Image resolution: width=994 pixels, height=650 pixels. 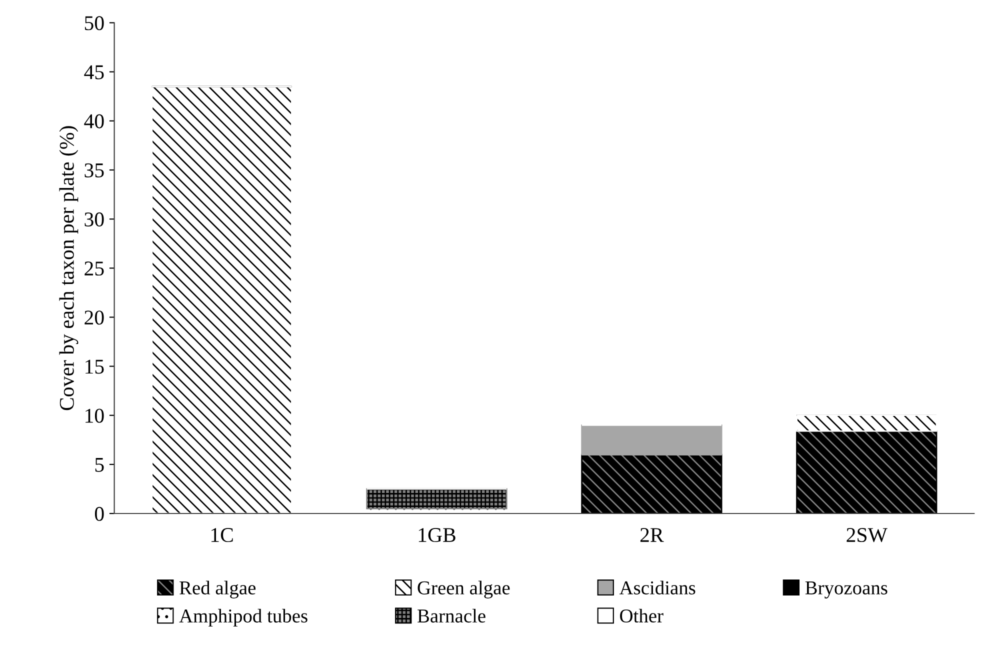 What do you see at coordinates (99, 513) in the screenshot?
I see `y-tick-label: 0` at bounding box center [99, 513].